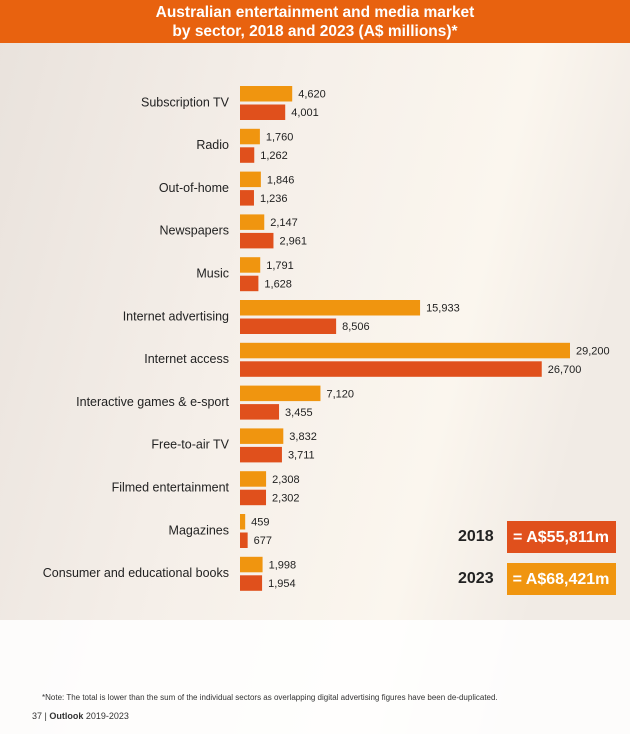  What do you see at coordinates (443, 309) in the screenshot?
I see `value-label: 15,933` at bounding box center [443, 309].